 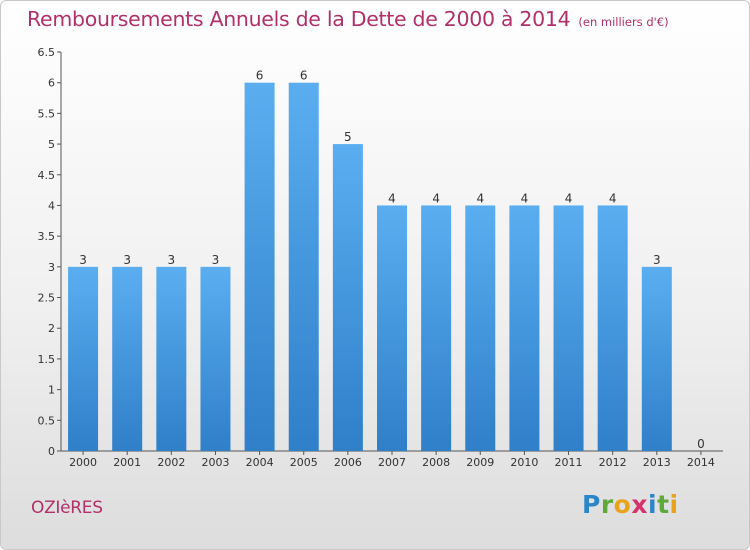 What do you see at coordinates (47, 359) in the screenshot?
I see `y-tick-label: 1.5` at bounding box center [47, 359].